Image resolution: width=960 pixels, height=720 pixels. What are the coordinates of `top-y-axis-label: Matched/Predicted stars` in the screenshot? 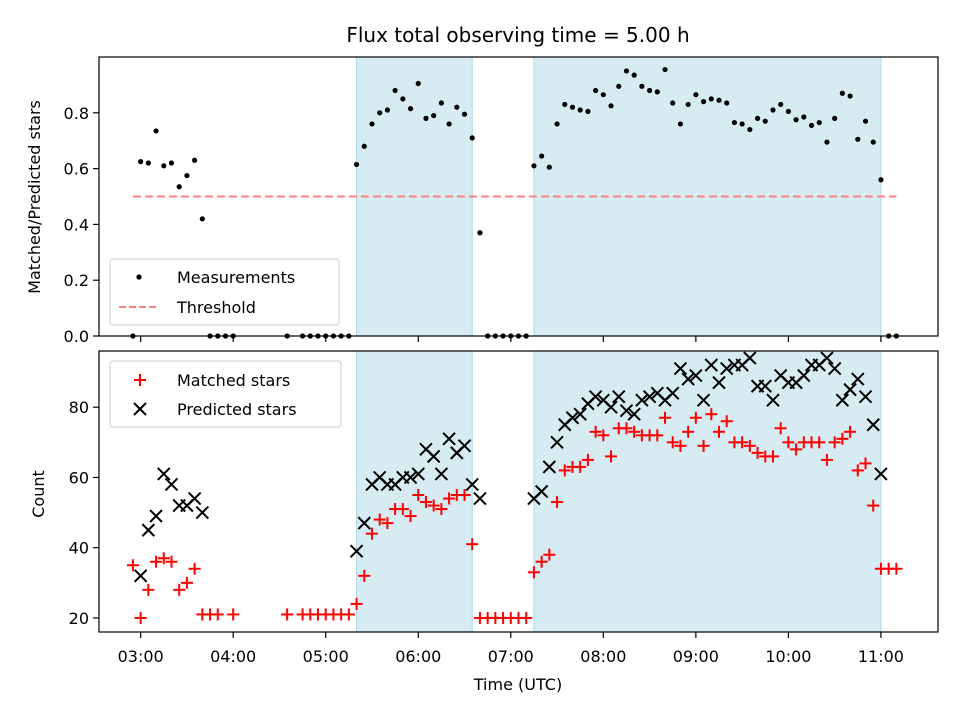 It's located at (34, 197).